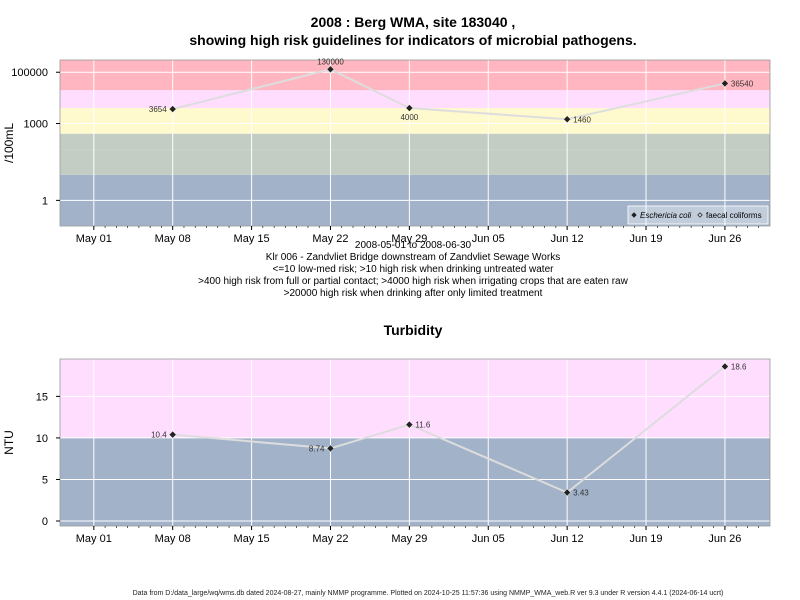 Image resolution: width=800 pixels, height=600 pixels. What do you see at coordinates (413, 22) in the screenshot?
I see `chart1-title-line1: 2008 : Berg WMA, site 183040 ,` at bounding box center [413, 22].